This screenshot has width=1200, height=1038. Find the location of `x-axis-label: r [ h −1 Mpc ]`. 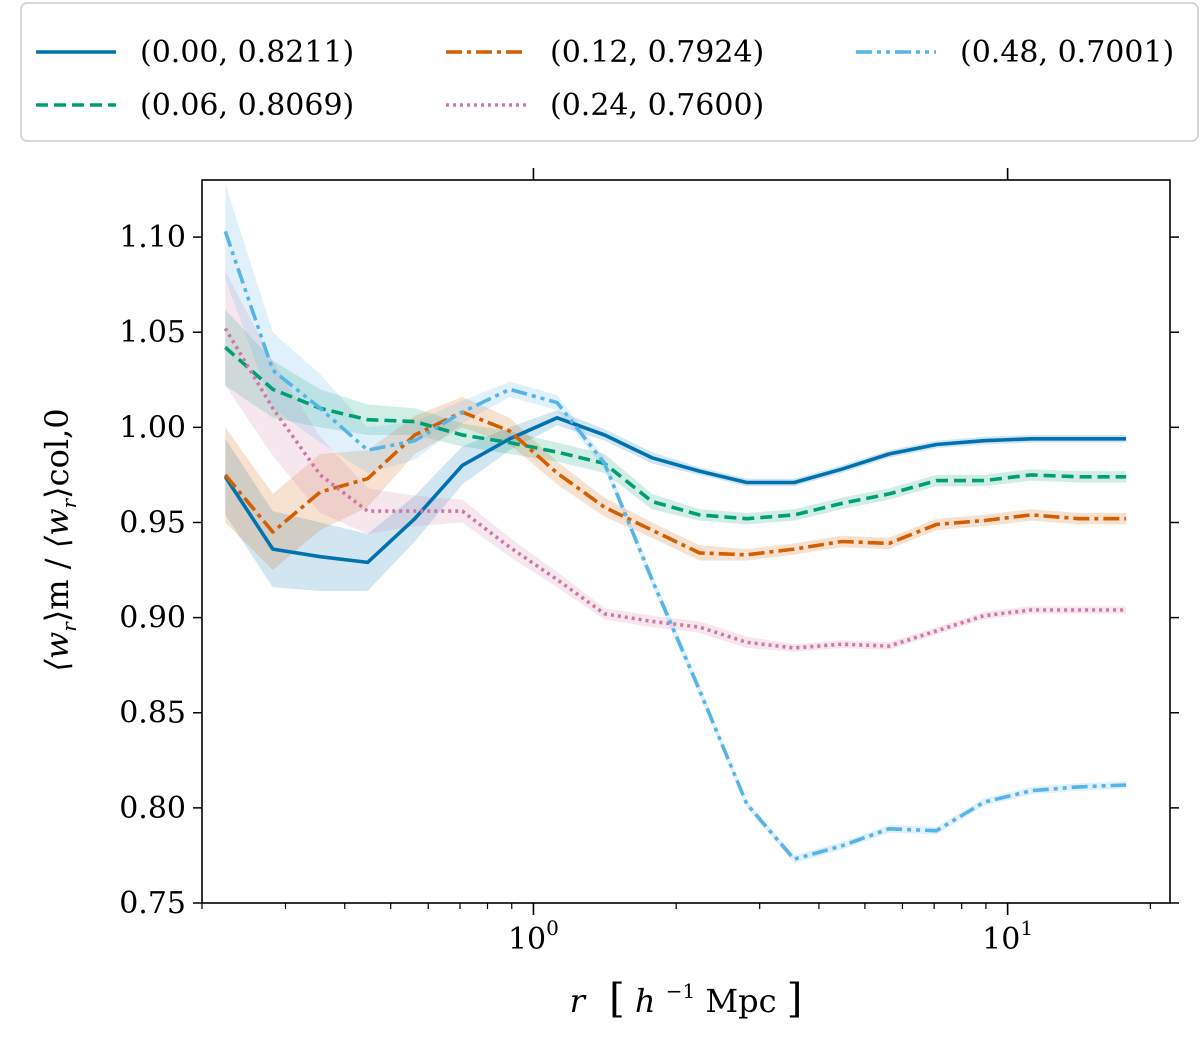

x-axis-label: r [ h −1 Mpc ] is located at coordinates (686, 995).